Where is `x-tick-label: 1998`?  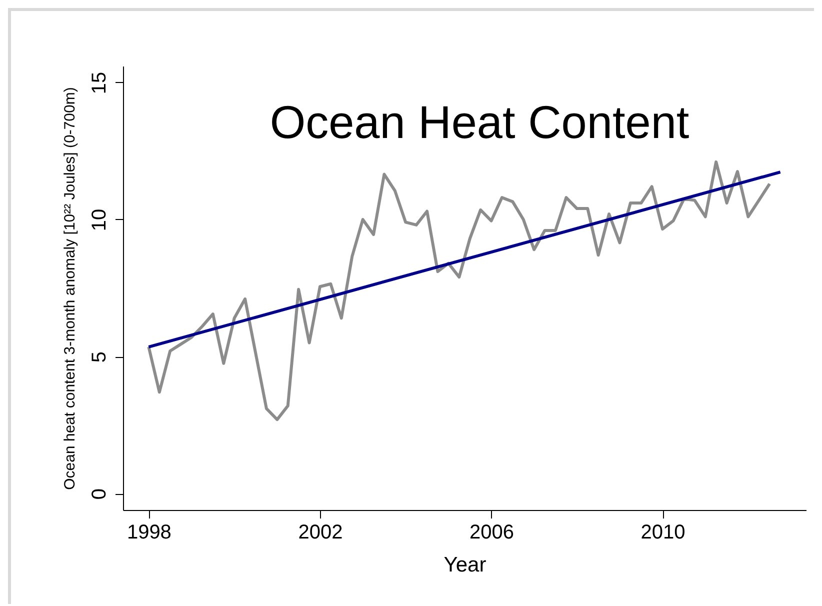 x-tick-label: 1998 is located at coordinates (149, 533).